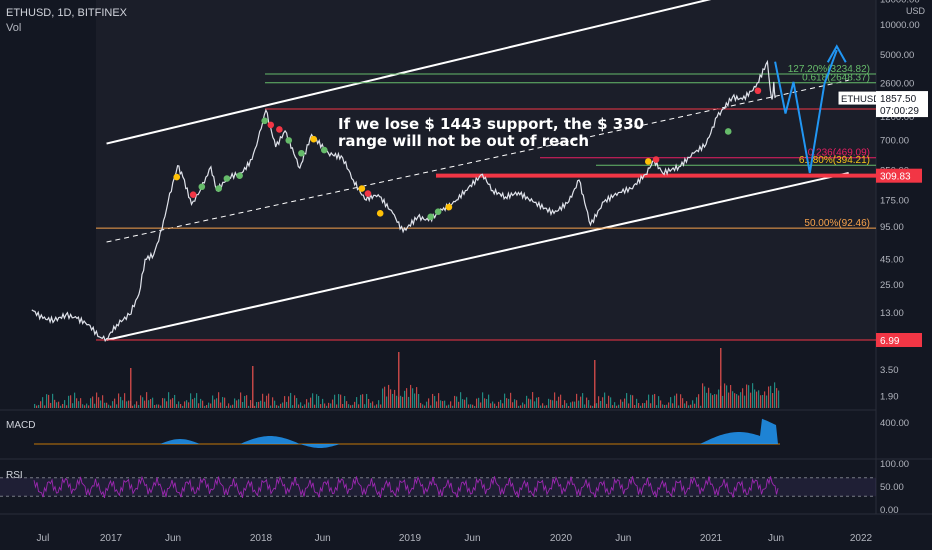 This screenshot has width=932, height=550. I want to click on rsi-label: RSI, so click(14, 475).